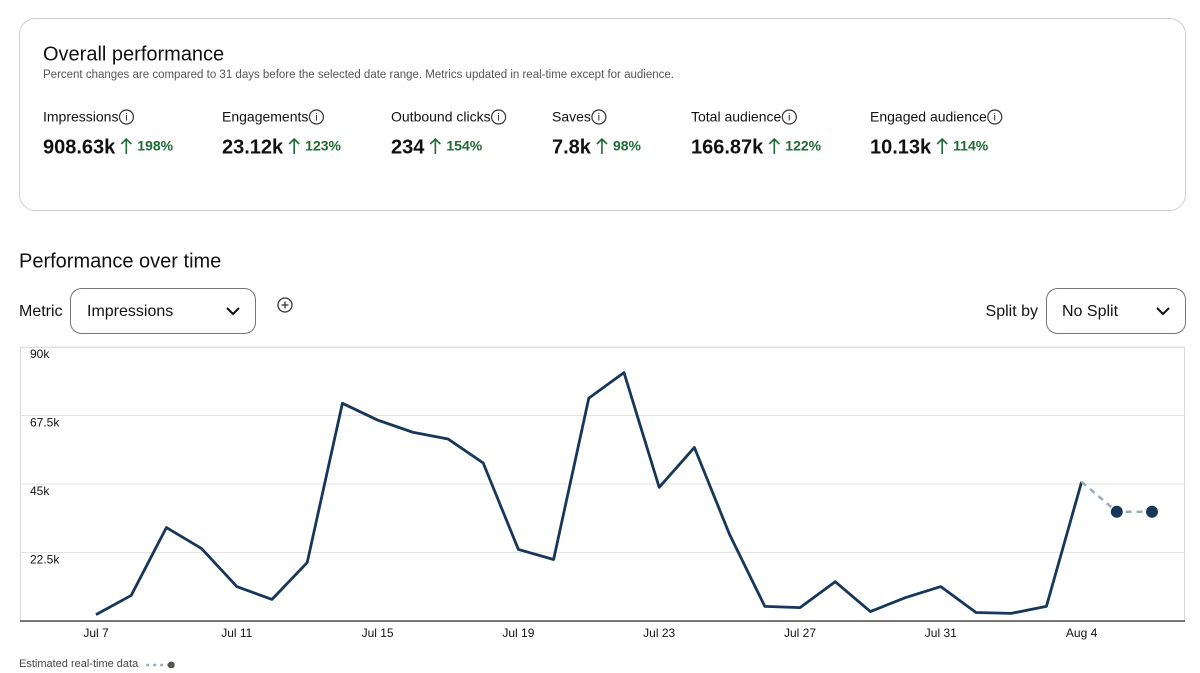 The width and height of the screenshot is (1200, 673). What do you see at coordinates (40, 491) in the screenshot?
I see `y-tick-label: 45k` at bounding box center [40, 491].